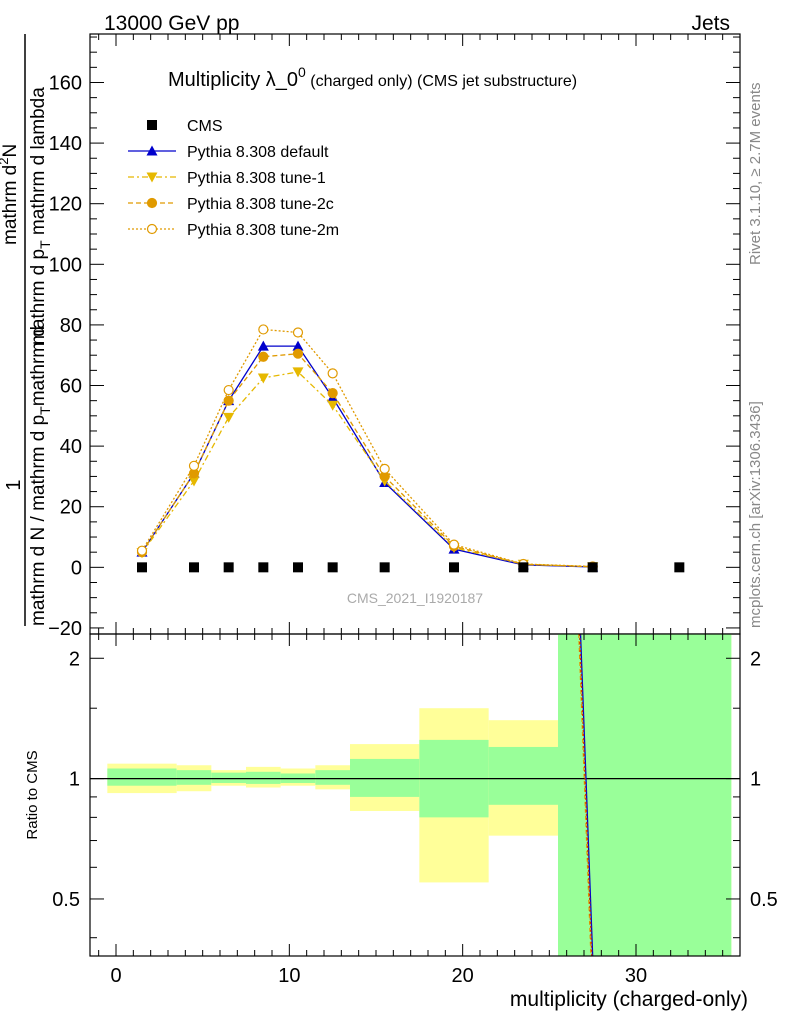  I want to click on y-label-denominator: mathrm d N / mathrm d pTmathrm d, so click(40, 476).